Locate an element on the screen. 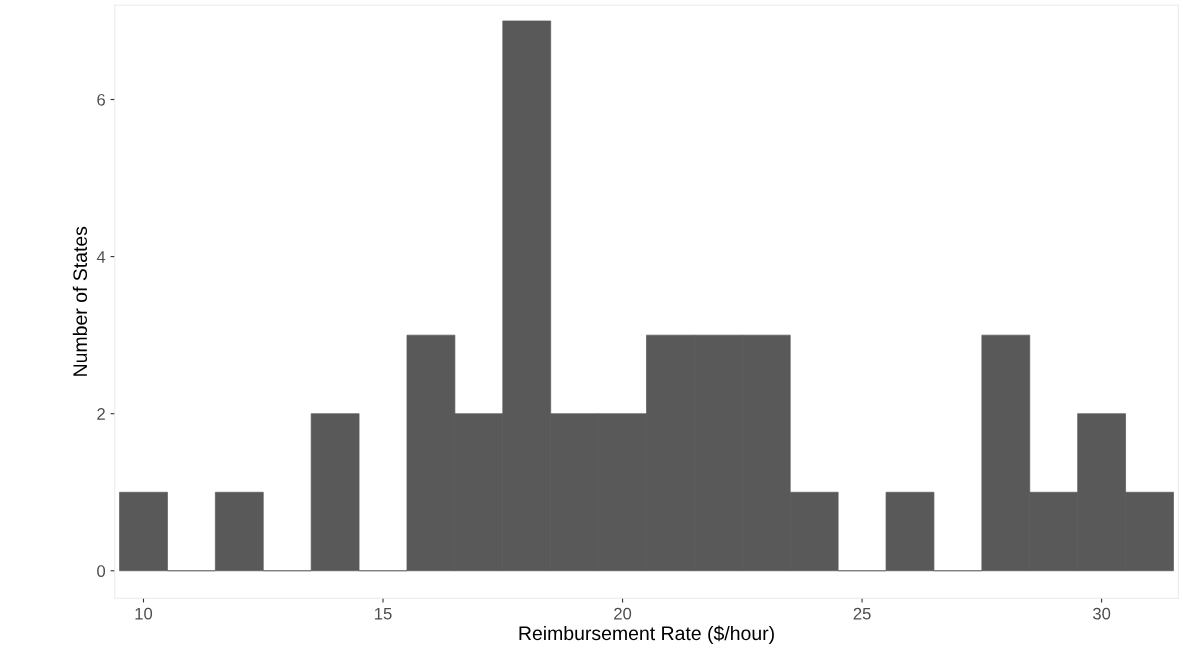  y-tick-label: 2 is located at coordinates (101, 414).